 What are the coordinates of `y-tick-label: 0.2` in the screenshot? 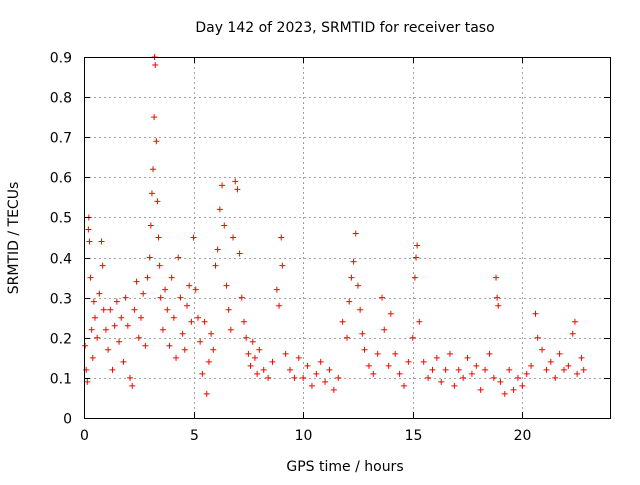 It's located at (61, 340).